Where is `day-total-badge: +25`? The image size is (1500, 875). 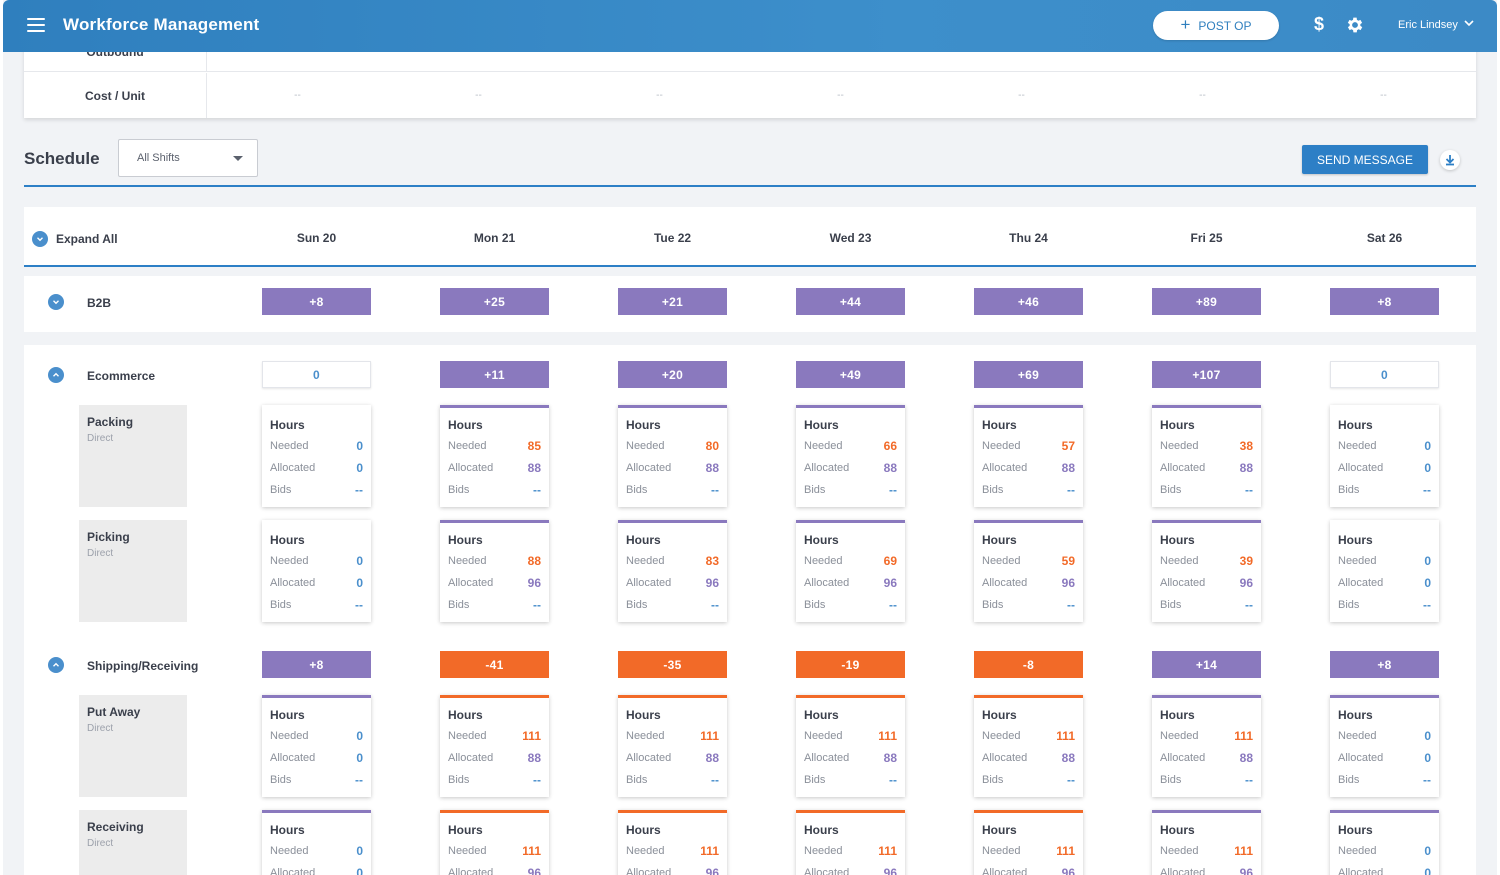
day-total-badge: +25 is located at coordinates (494, 301).